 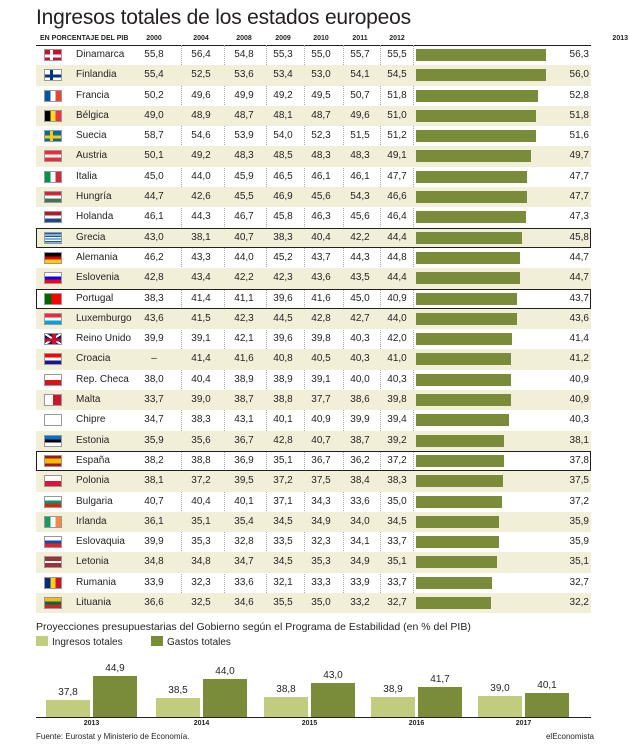 What do you see at coordinates (313, 45) in the screenshot?
I see `header-rule` at bounding box center [313, 45].